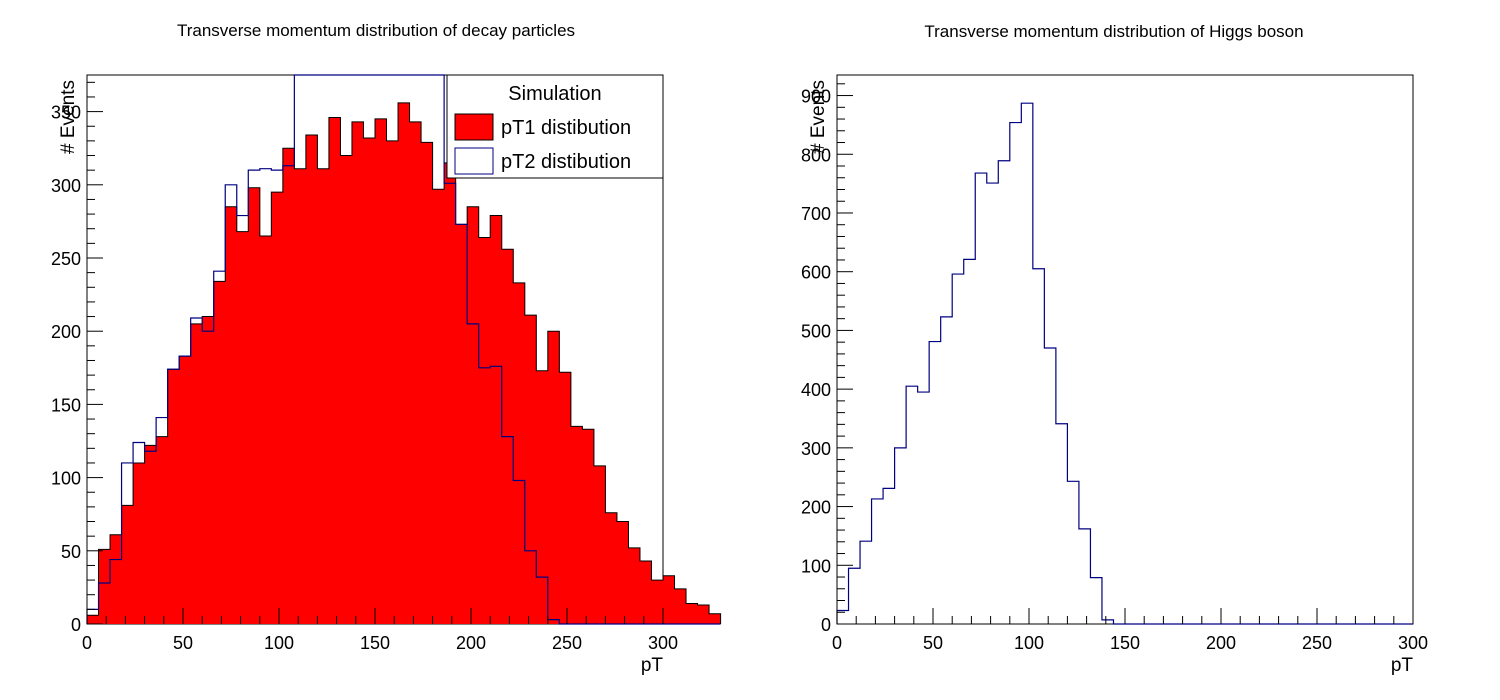  Describe the element at coordinates (66, 259) in the screenshot. I see `y-tick-label-250: 250` at that location.